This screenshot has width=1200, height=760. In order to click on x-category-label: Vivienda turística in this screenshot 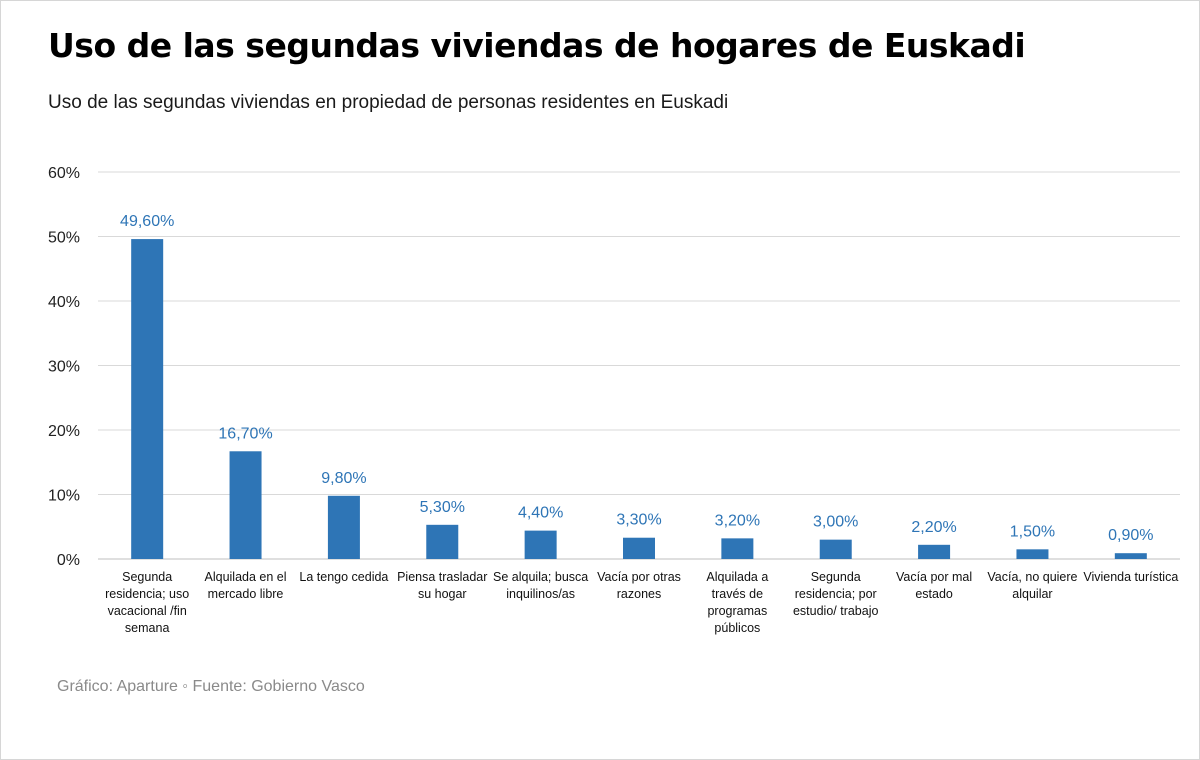, I will do `click(1131, 577)`.